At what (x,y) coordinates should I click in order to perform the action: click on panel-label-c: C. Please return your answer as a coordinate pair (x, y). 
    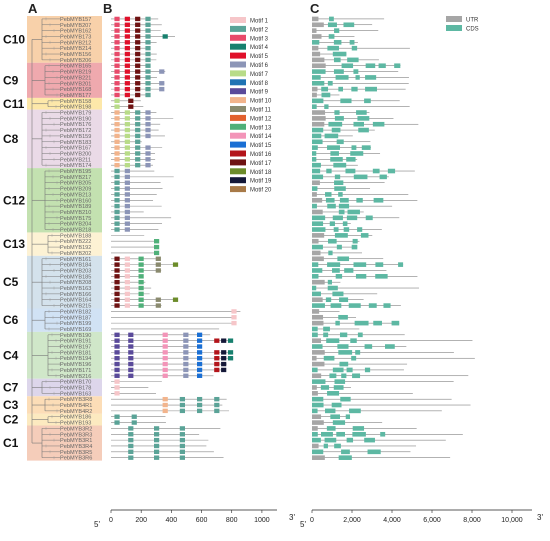
    Looking at the image, I should click on (315, 8).